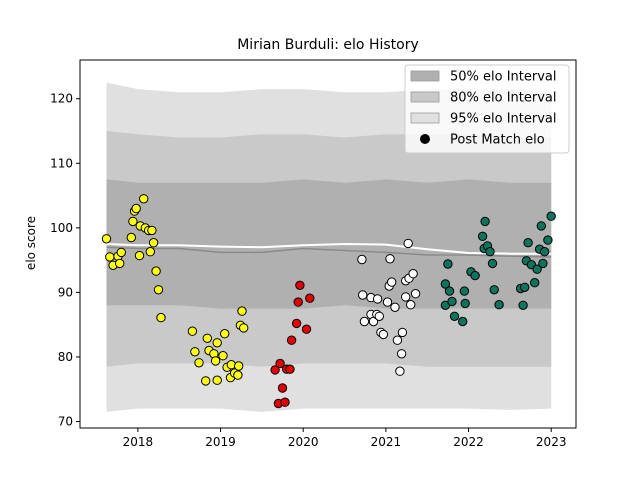 The image size is (640, 480). Describe the element at coordinates (468, 442) in the screenshot. I see `x-tick-label: 2022` at that location.